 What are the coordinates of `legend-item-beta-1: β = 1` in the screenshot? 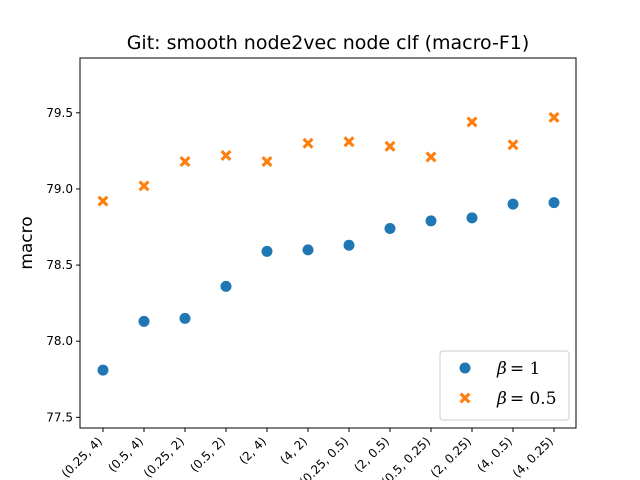 It's located at (499, 369).